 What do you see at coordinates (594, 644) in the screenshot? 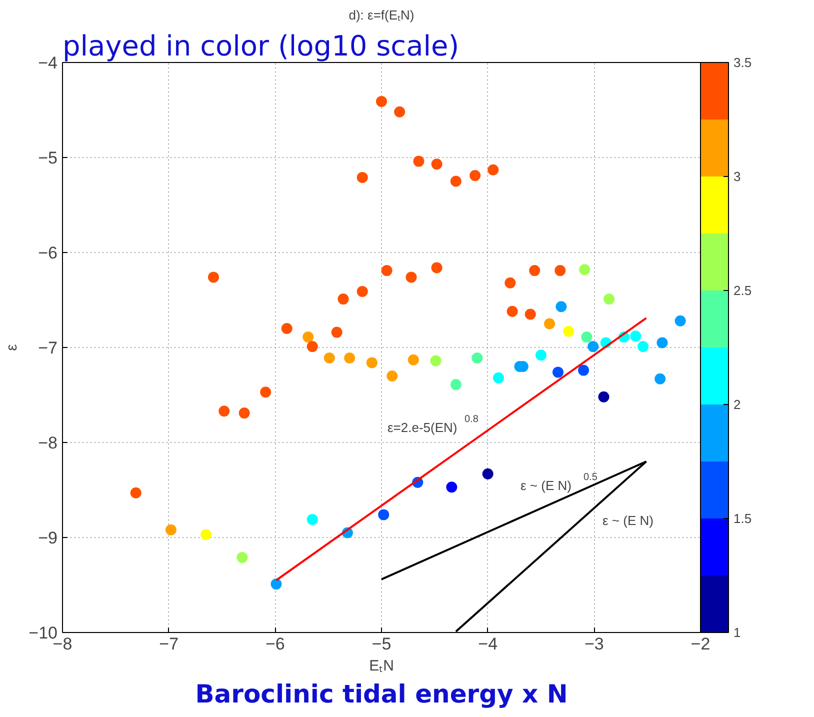
I see `x-tick-label: −3` at bounding box center [594, 644].